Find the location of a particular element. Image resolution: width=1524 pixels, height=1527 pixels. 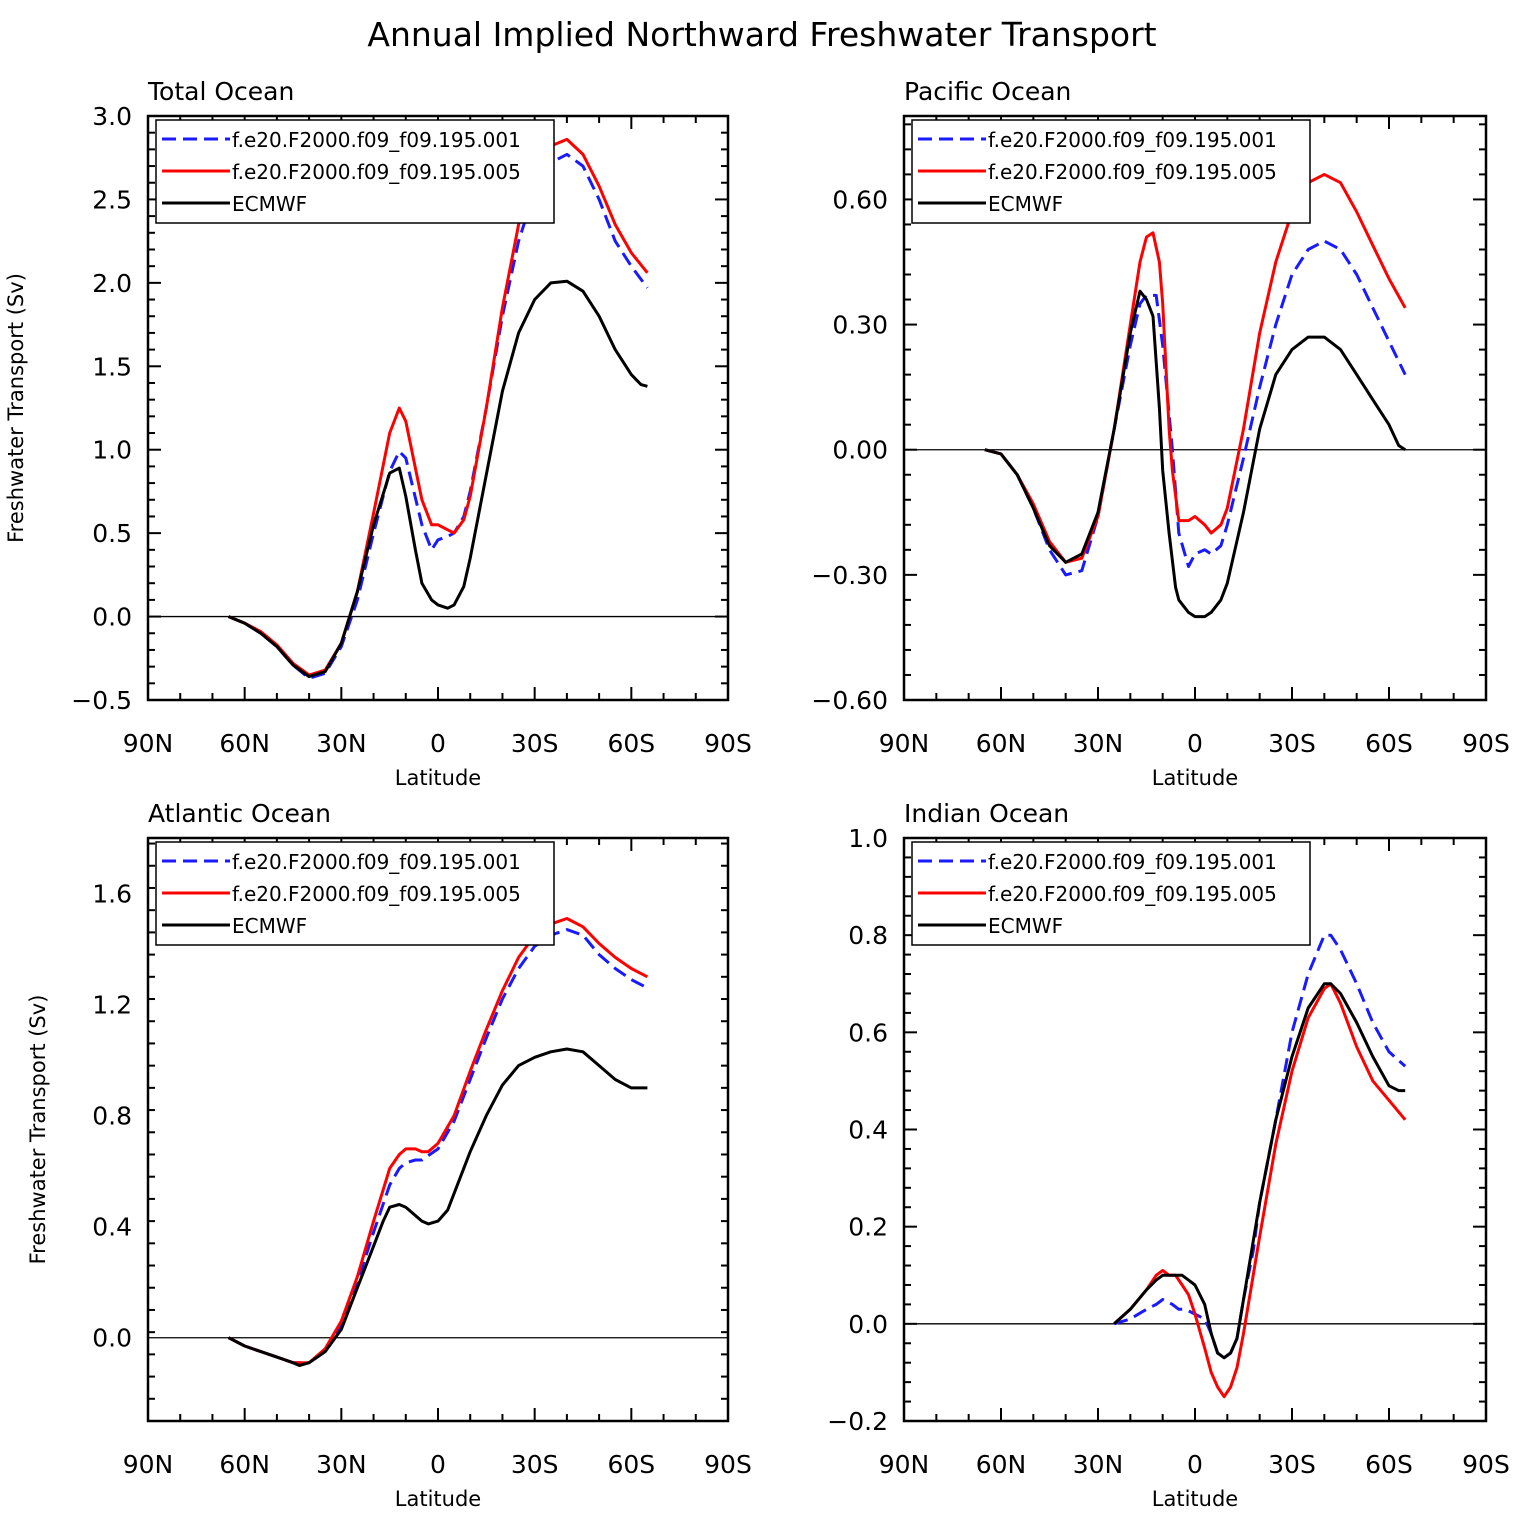

atlantic-ocean-x-tick-label: 90N is located at coordinates (148, 1464).